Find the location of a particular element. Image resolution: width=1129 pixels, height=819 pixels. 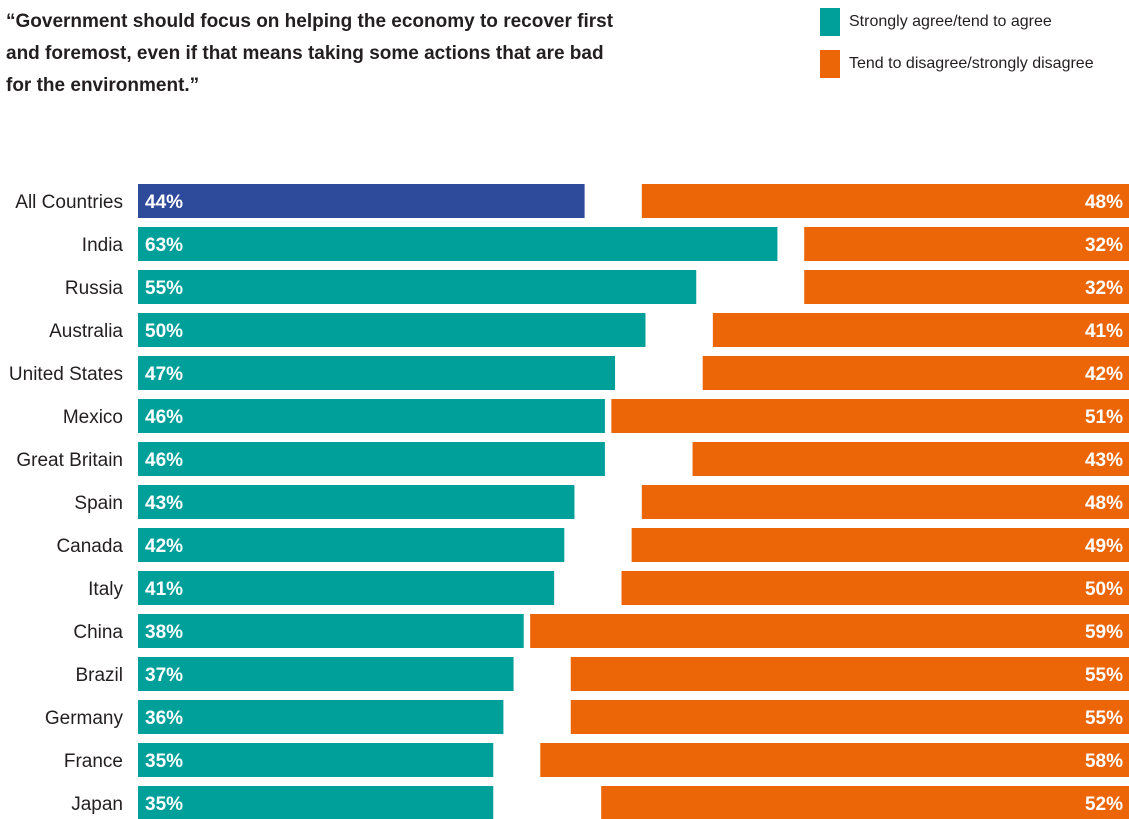

legend-label-agree: Strongly agree/tend to agree is located at coordinates (950, 21).